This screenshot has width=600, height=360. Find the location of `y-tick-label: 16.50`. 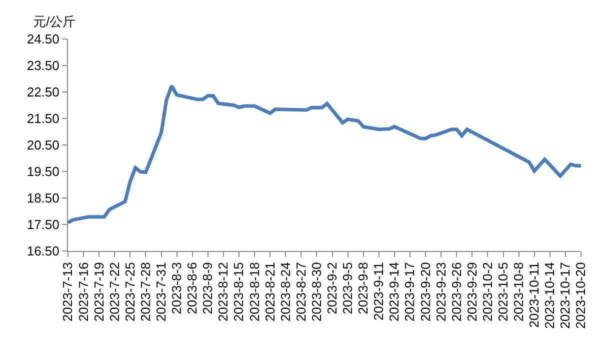

y-tick-label: 16.50 is located at coordinates (43, 251).